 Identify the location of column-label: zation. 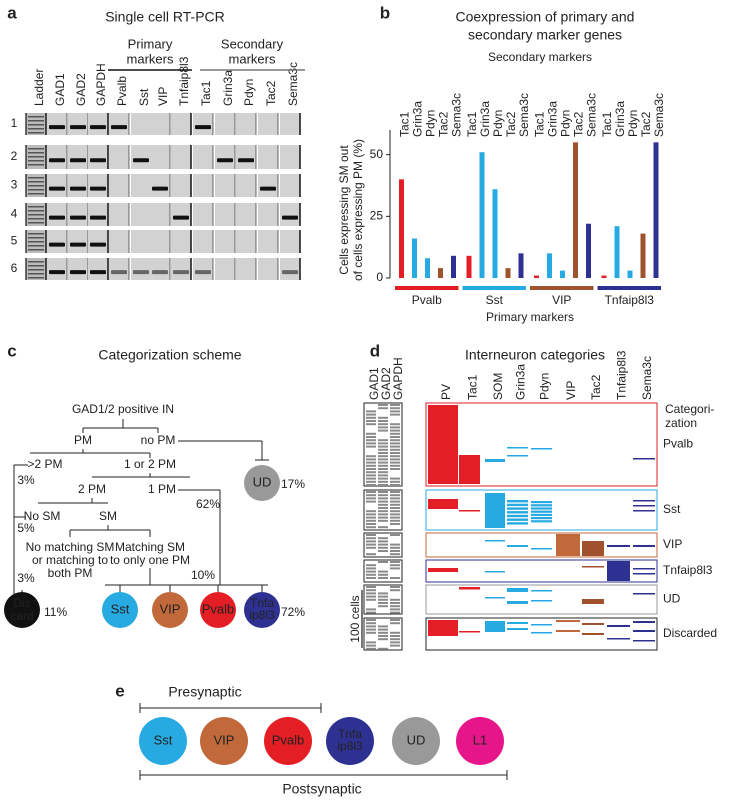
(681, 423).